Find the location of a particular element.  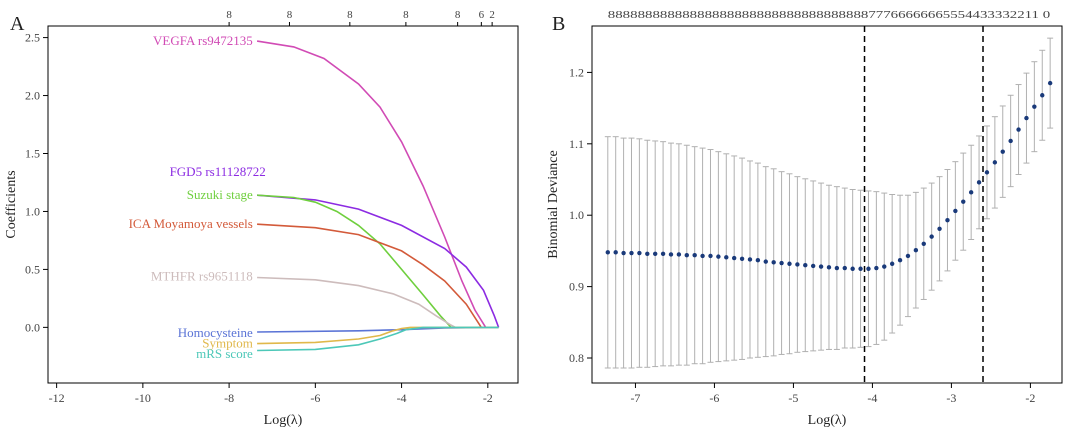

y-tick-label: 2.0 is located at coordinates (32, 96).